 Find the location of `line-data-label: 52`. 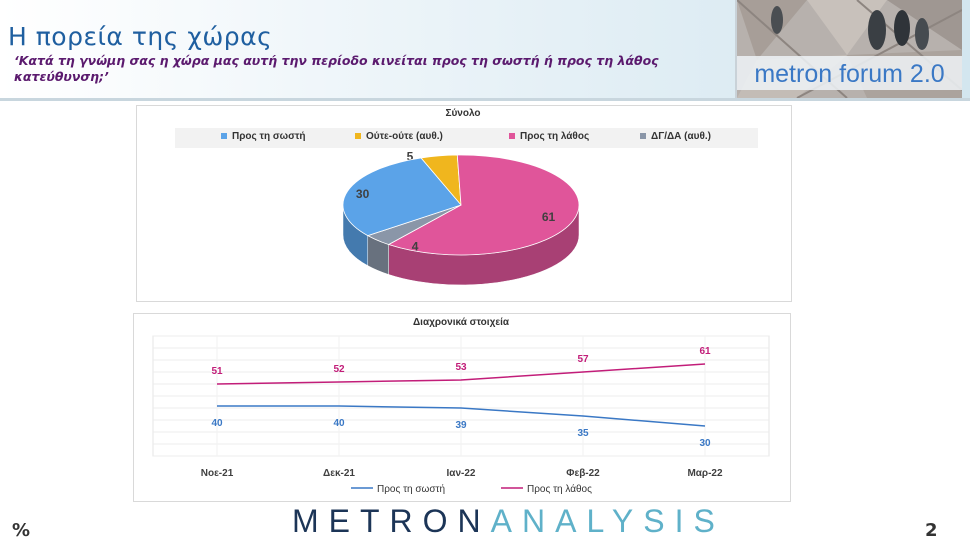

line-data-label: 52 is located at coordinates (339, 369).